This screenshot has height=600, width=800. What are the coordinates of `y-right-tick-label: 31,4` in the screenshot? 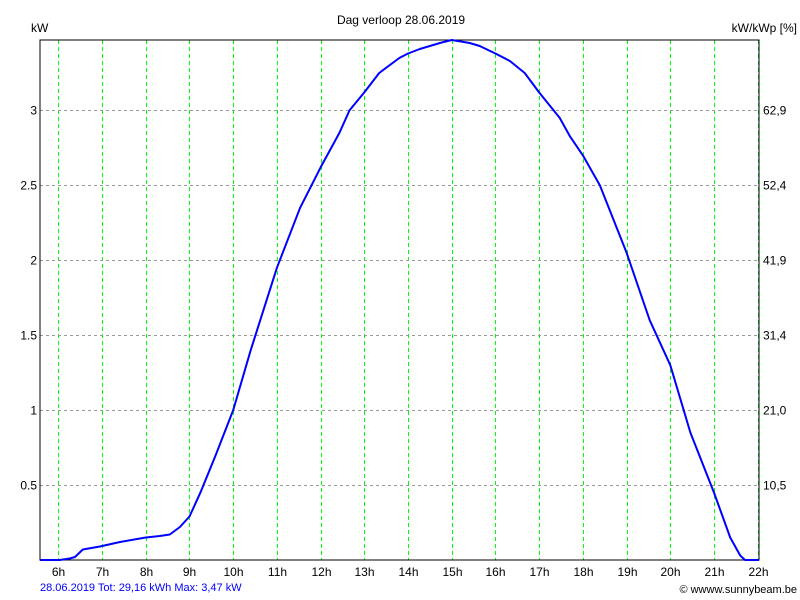 It's located at (775, 336).